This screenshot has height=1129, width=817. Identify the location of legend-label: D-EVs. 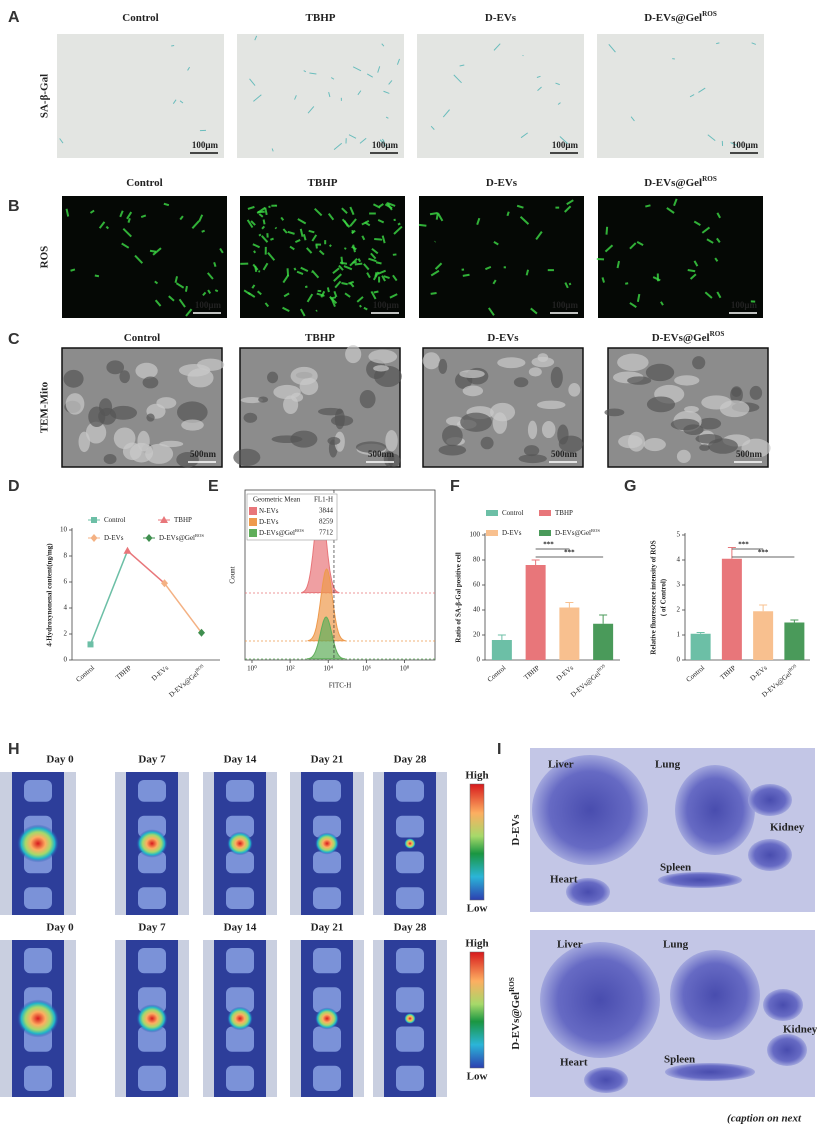
(114, 538).